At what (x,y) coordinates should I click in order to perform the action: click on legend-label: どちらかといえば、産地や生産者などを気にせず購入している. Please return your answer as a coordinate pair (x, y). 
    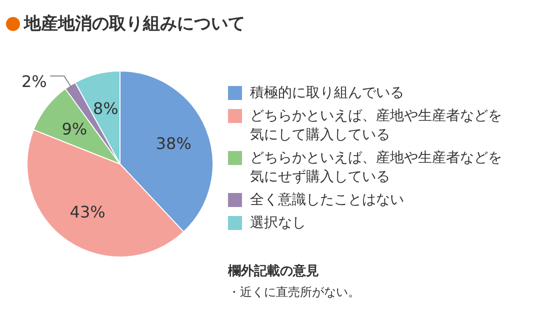
    Looking at the image, I should click on (376, 168).